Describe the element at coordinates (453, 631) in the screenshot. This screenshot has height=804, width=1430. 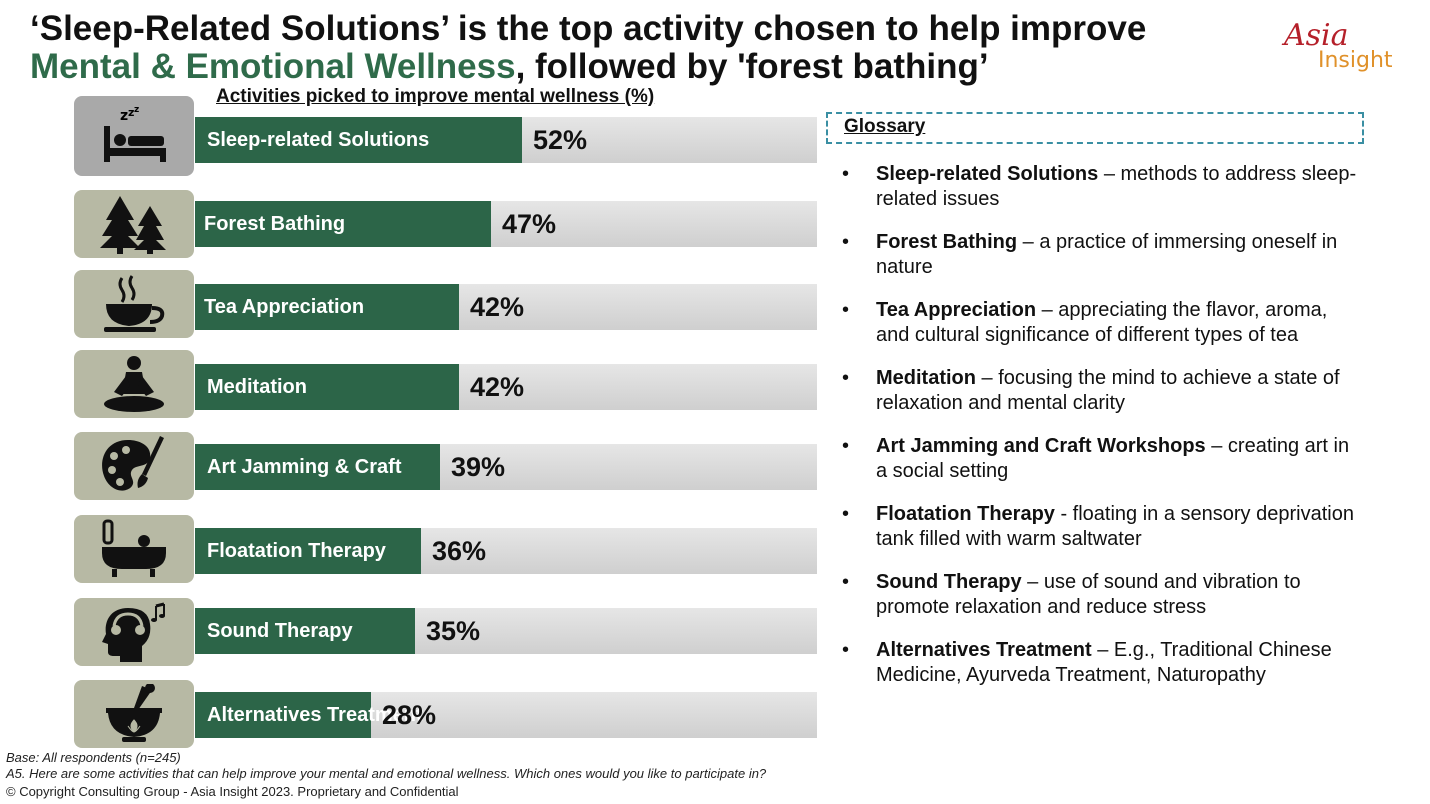
I see `value-label: 35%` at that location.